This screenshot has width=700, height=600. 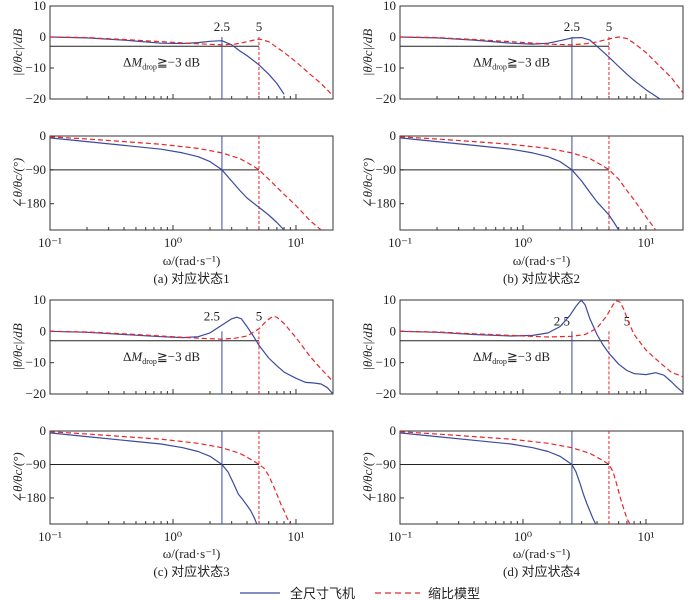 I want to click on legend-label-scaled: 缩比模型, so click(x=454, y=593).